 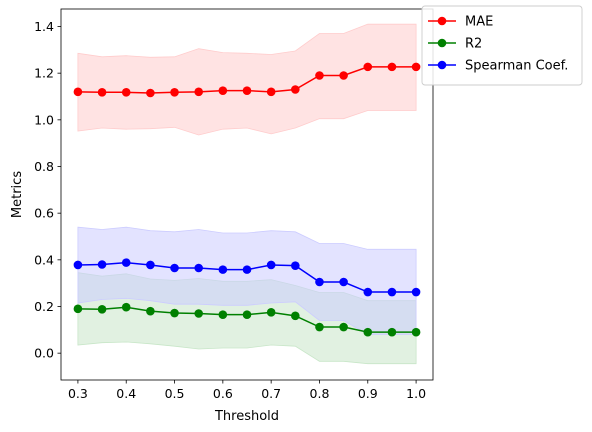 I want to click on y-axis-label: Metrics, so click(x=17, y=194).